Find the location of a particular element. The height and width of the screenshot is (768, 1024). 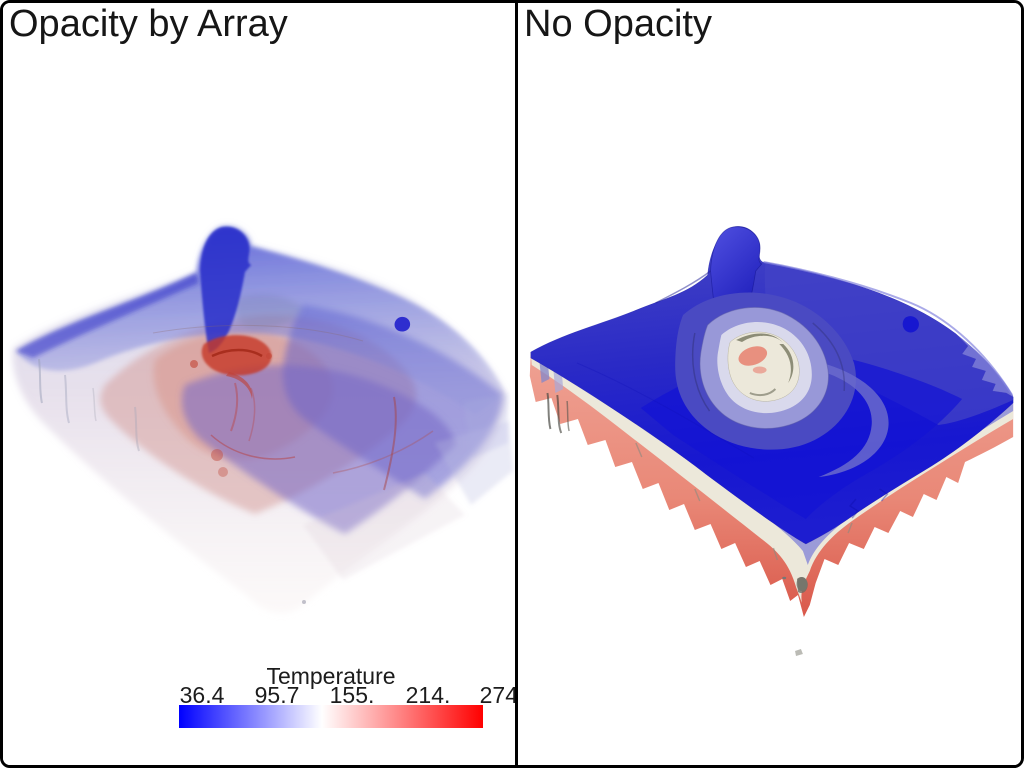

view-title-right: No Opacity is located at coordinates (618, 24).